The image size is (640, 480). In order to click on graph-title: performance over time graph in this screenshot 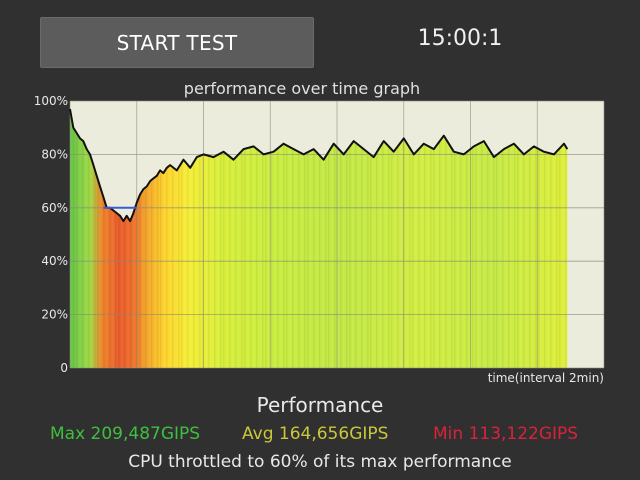, I will do `click(302, 88)`.